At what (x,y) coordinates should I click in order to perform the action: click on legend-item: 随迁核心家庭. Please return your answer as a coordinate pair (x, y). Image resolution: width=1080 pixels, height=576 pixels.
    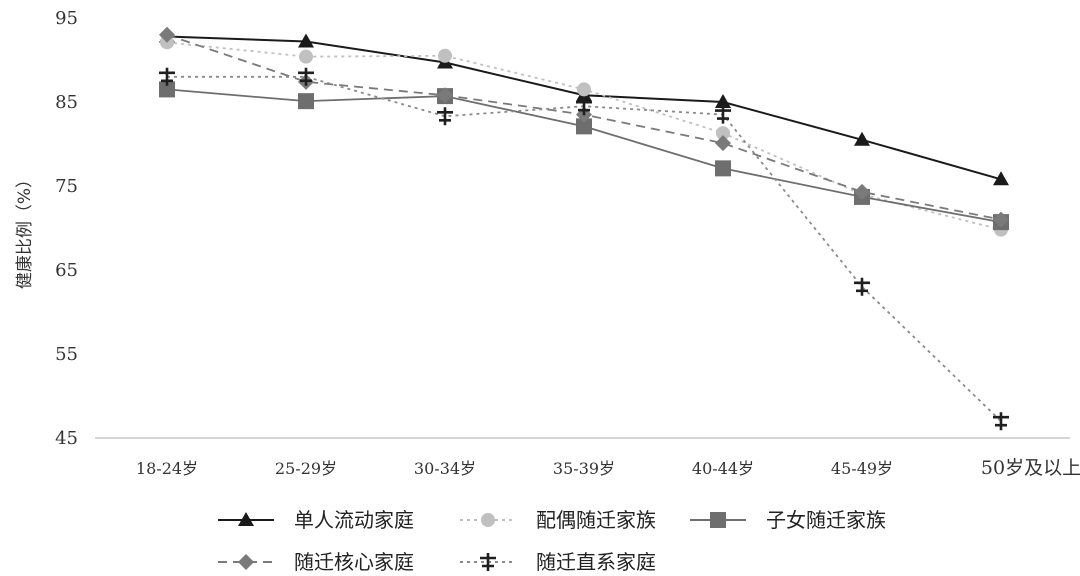
    Looking at the image, I should click on (316, 562).